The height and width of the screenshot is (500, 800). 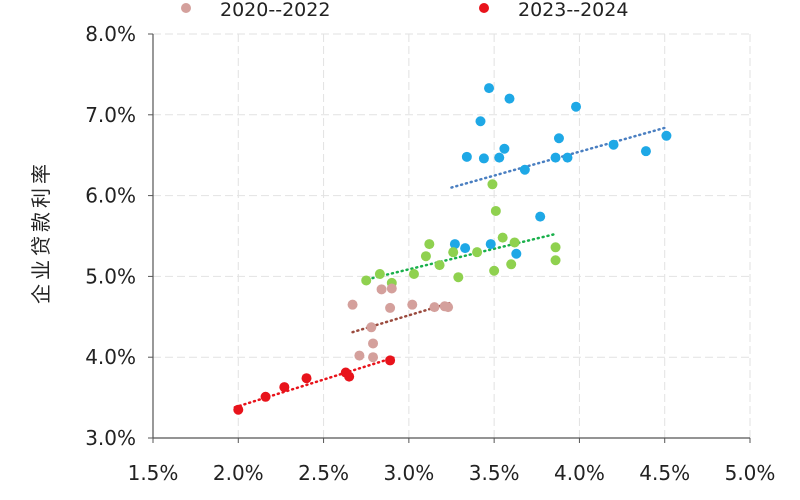 I want to click on y-tick-label: 3.0%, so click(x=110, y=438).